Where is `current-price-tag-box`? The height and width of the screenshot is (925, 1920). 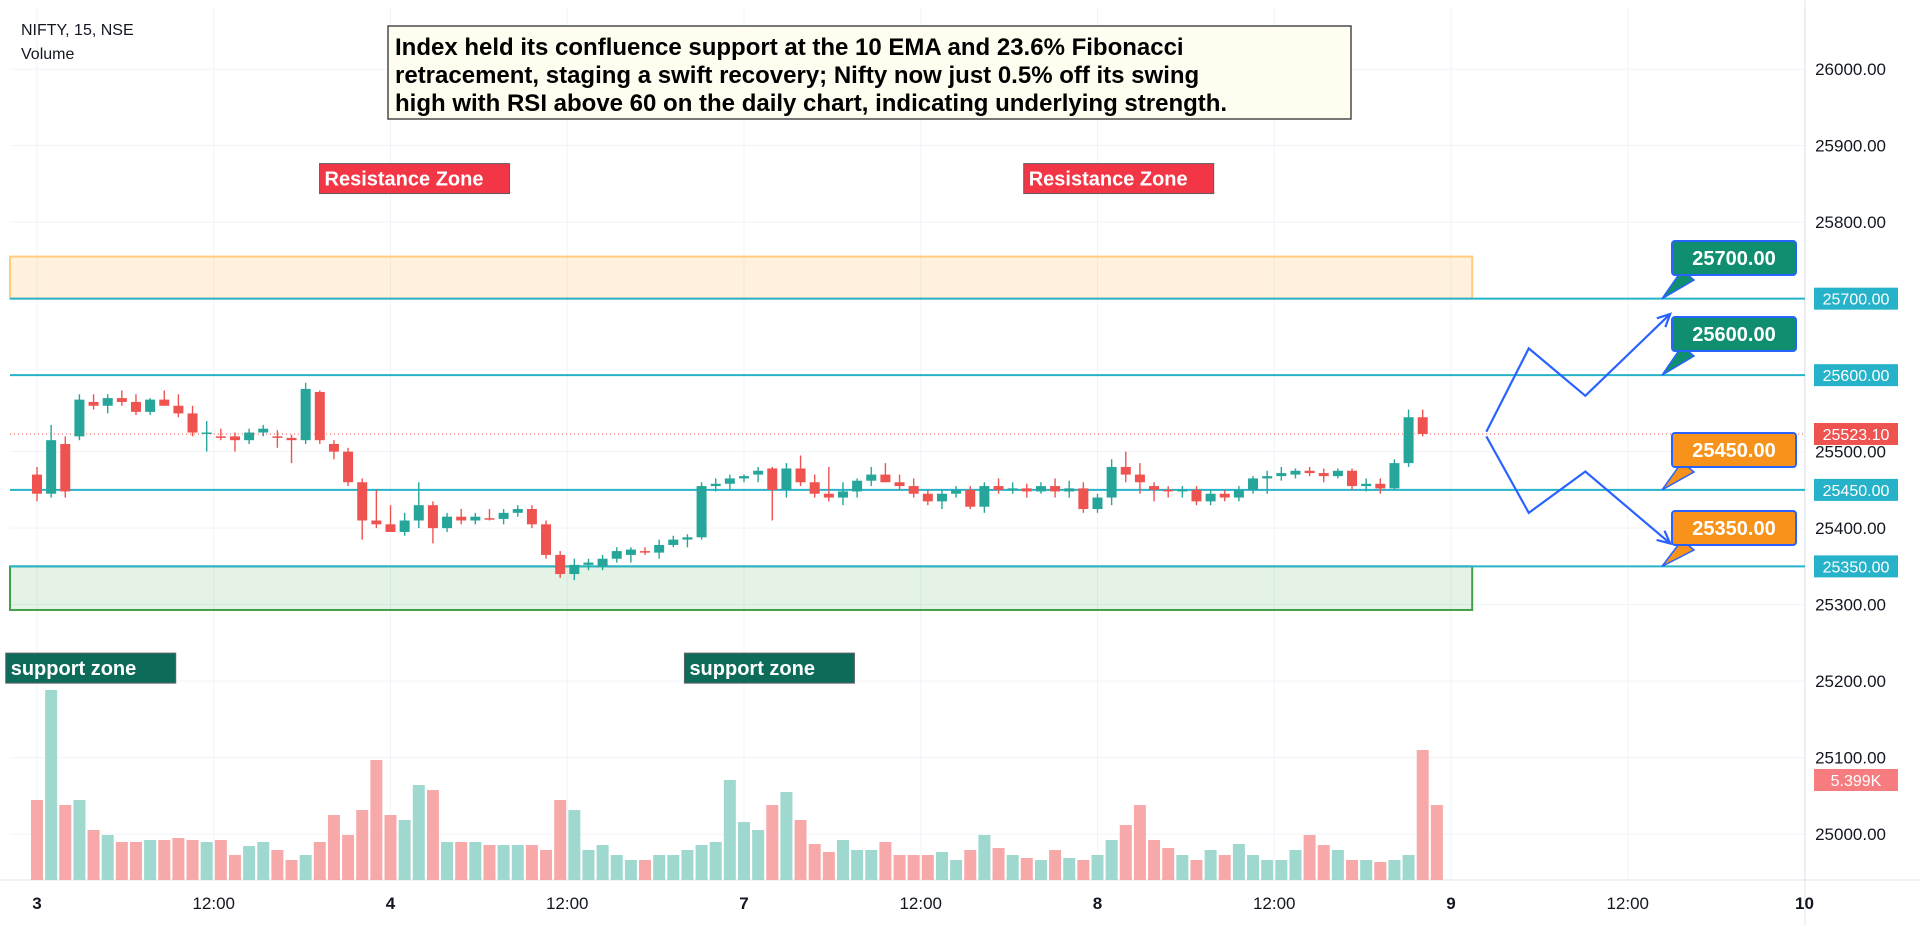 current-price-tag-box is located at coordinates (1856, 433).